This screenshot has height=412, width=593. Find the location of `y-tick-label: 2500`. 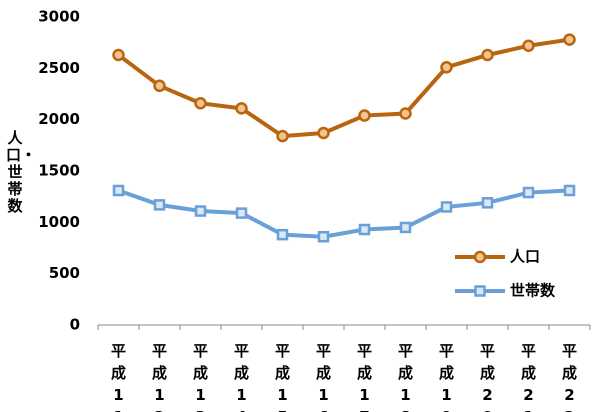

y-tick-label: 2500 is located at coordinates (59, 68).